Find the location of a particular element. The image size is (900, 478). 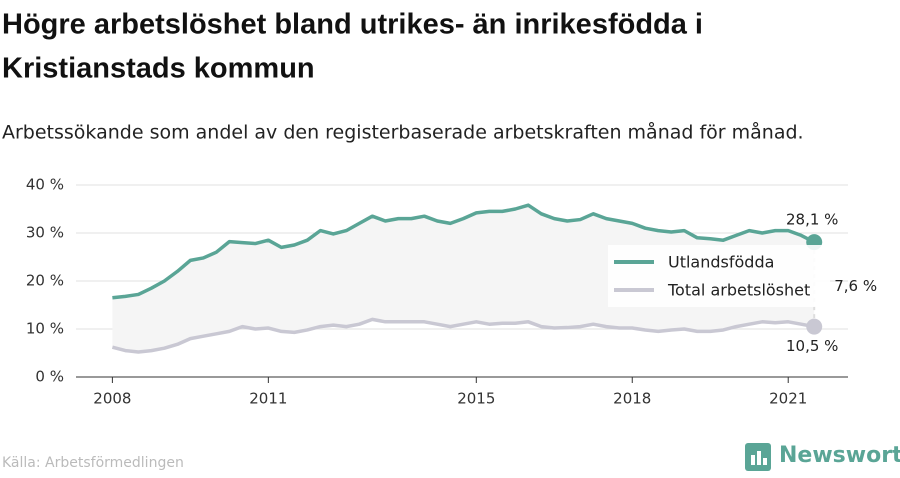

y-tick-label: 30 % is located at coordinates (45, 233).